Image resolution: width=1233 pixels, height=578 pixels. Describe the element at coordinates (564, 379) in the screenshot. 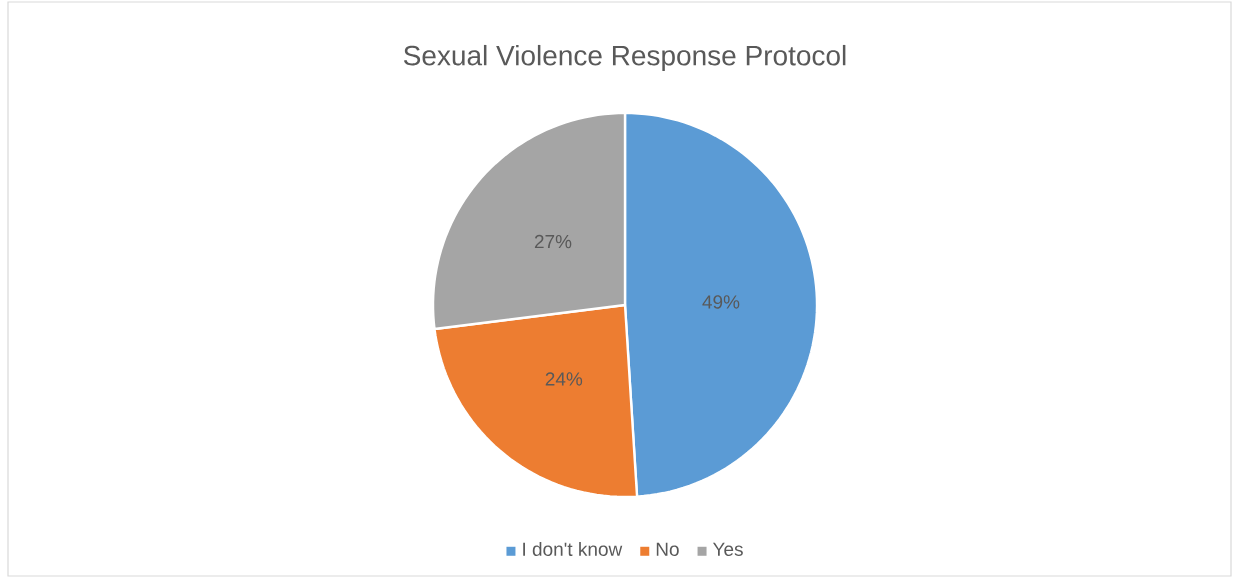

I see `data-label: 24%` at that location.